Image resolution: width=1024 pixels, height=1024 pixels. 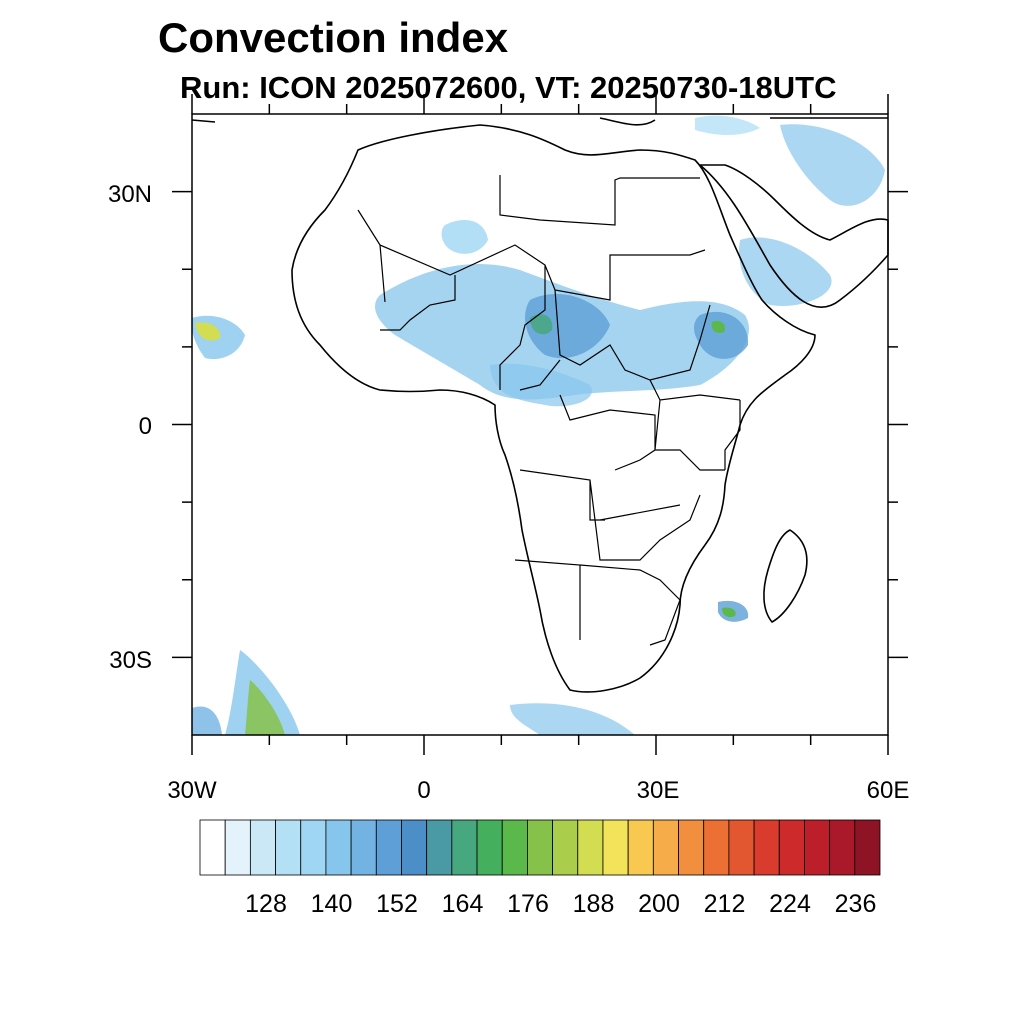 What do you see at coordinates (594, 904) in the screenshot?
I see `colorbar-label: 188` at bounding box center [594, 904].